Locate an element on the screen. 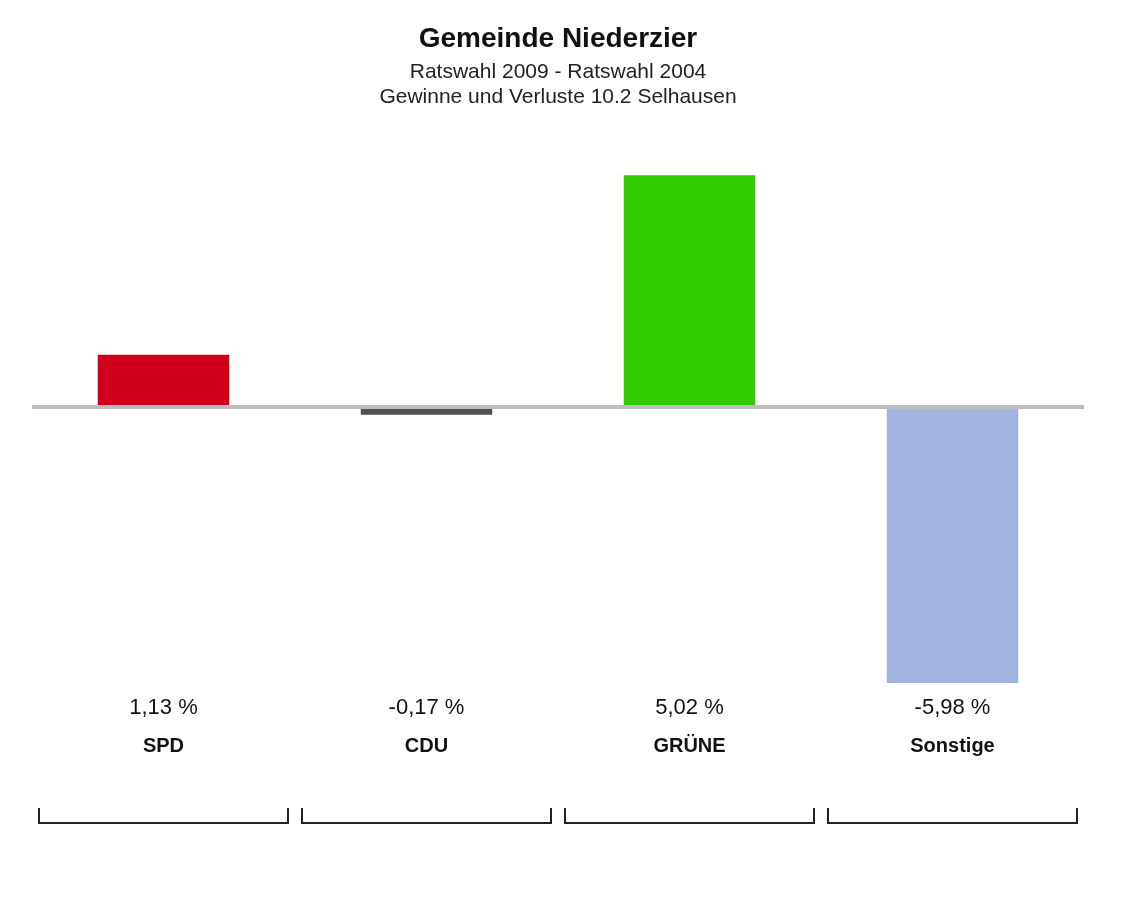 The height and width of the screenshot is (911, 1133). x-tick-label: CDU is located at coordinates (426, 744).